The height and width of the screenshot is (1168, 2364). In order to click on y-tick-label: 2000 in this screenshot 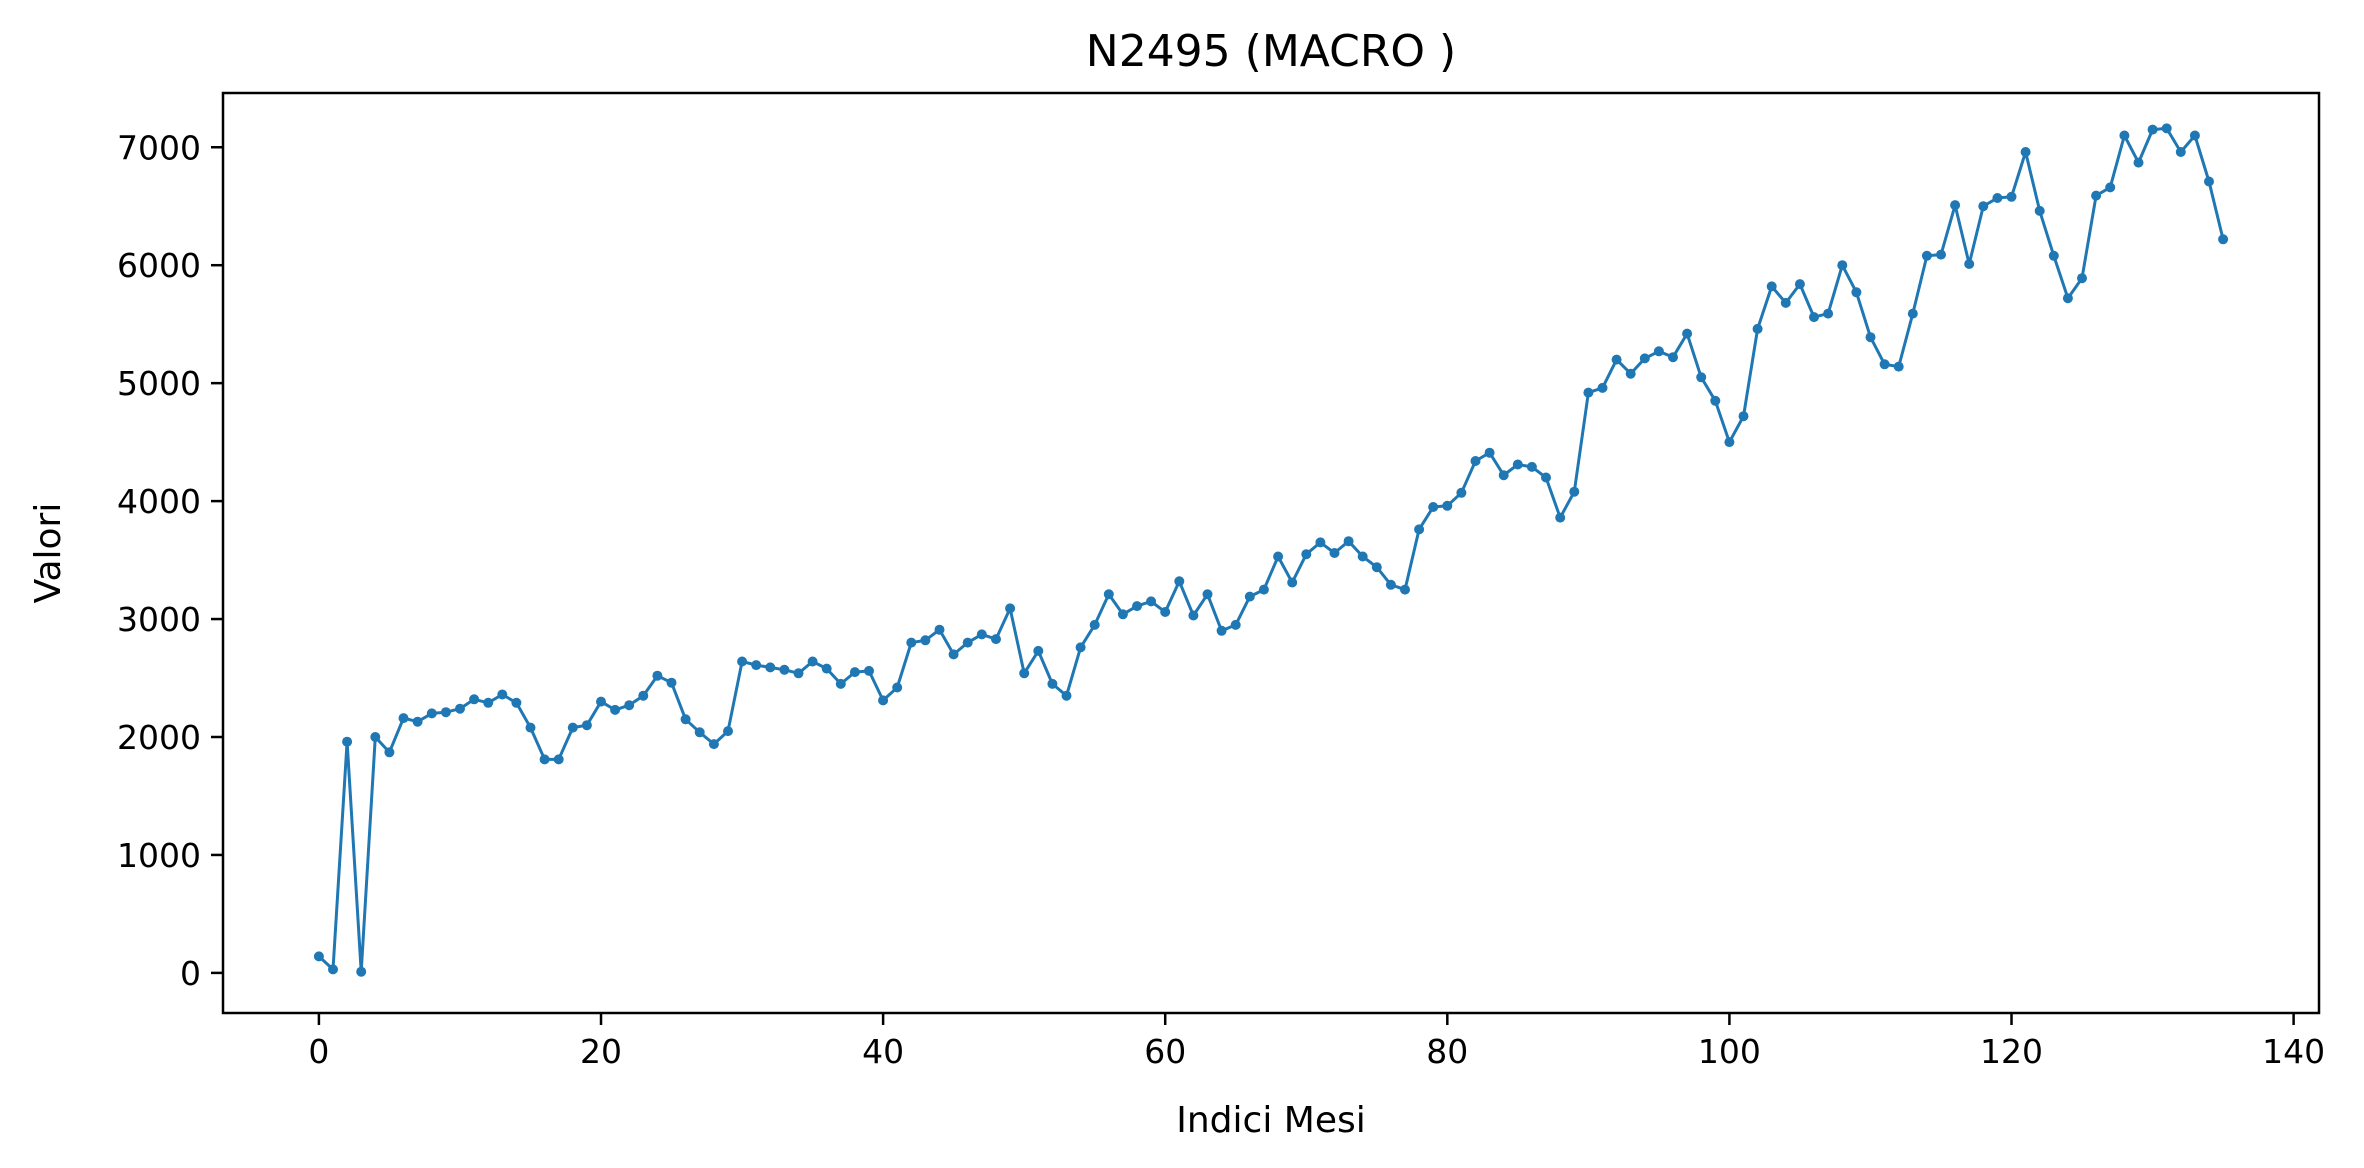, I will do `click(159, 737)`.